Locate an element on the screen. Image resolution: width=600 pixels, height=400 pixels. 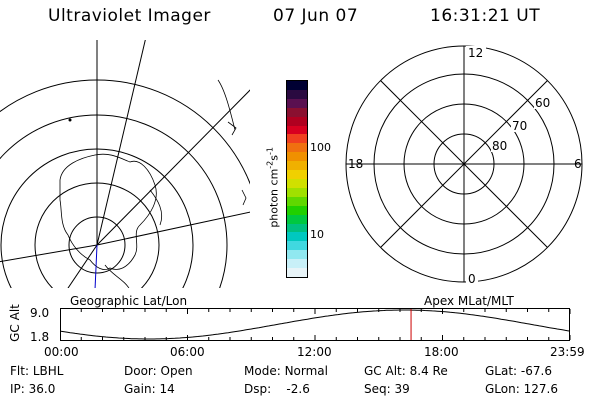
mlat-70-label: 70 is located at coordinates (519, 126).